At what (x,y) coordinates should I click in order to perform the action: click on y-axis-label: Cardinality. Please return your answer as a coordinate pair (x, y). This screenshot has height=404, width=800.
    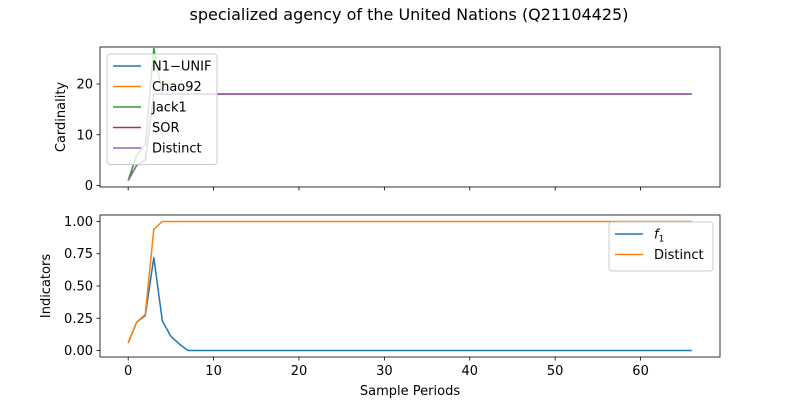
    Looking at the image, I should click on (61, 117).